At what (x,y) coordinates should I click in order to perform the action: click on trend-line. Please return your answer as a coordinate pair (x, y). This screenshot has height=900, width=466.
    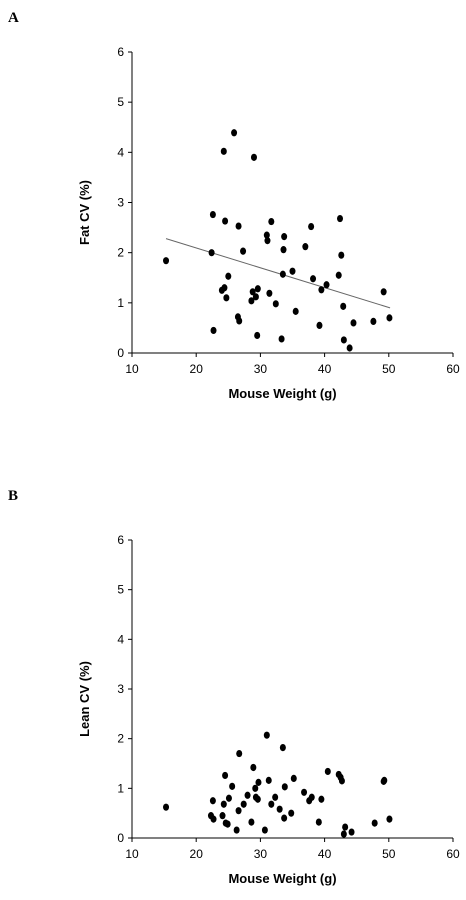
    Looking at the image, I should click on (278, 273).